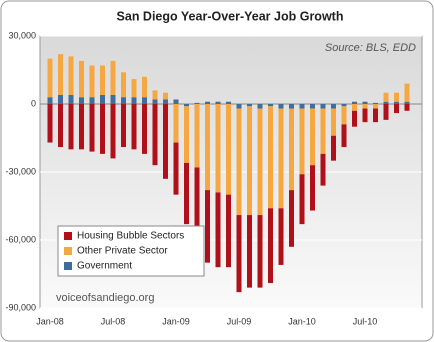 The height and width of the screenshot is (342, 434). I want to click on legend-label: Housing Bubble Sectors, so click(130, 236).